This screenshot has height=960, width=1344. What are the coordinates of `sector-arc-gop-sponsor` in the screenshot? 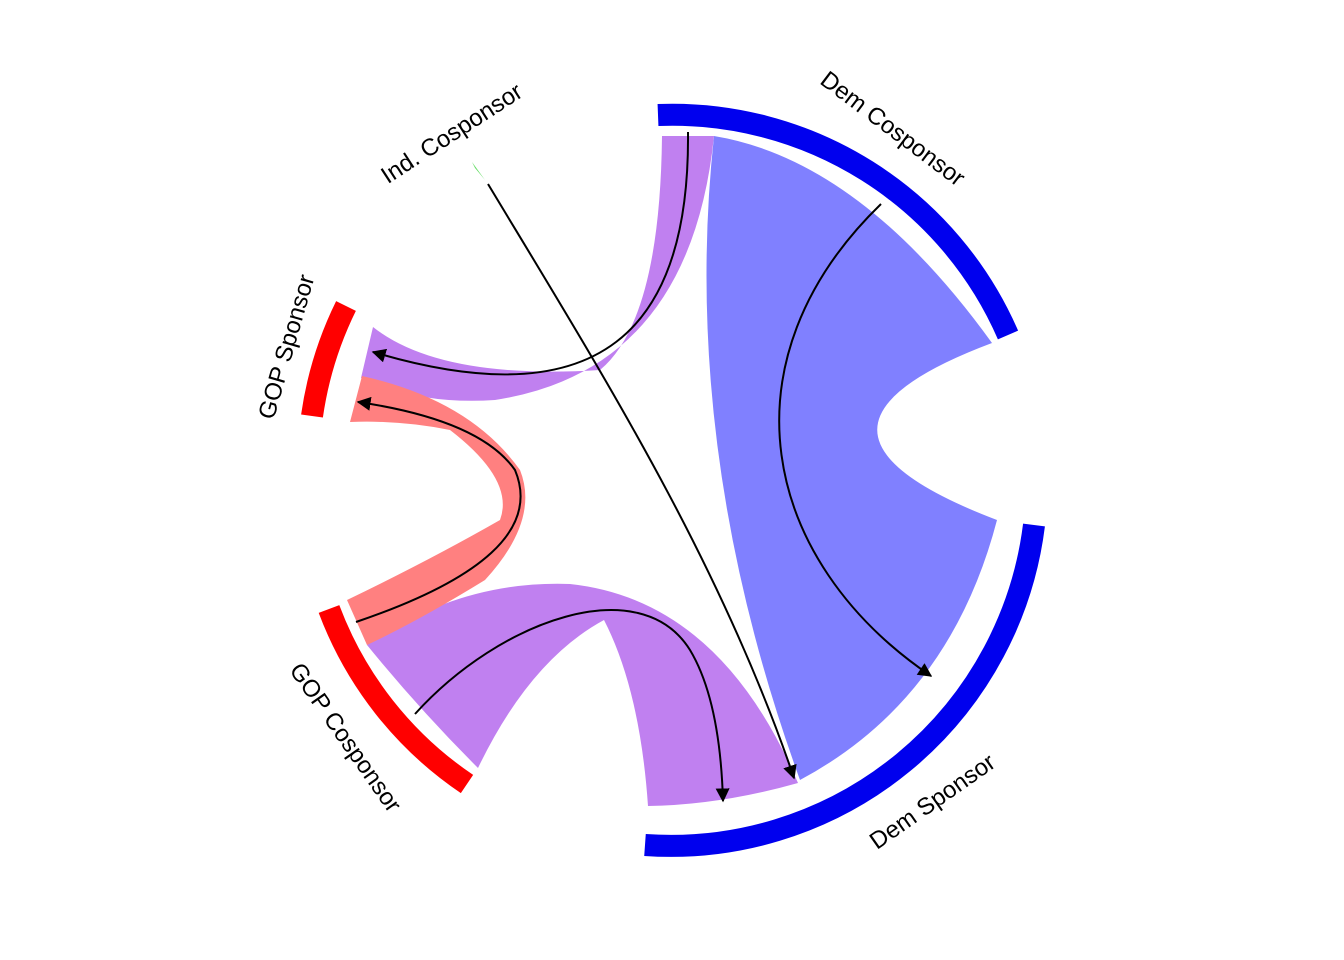 It's located at (328, 359).